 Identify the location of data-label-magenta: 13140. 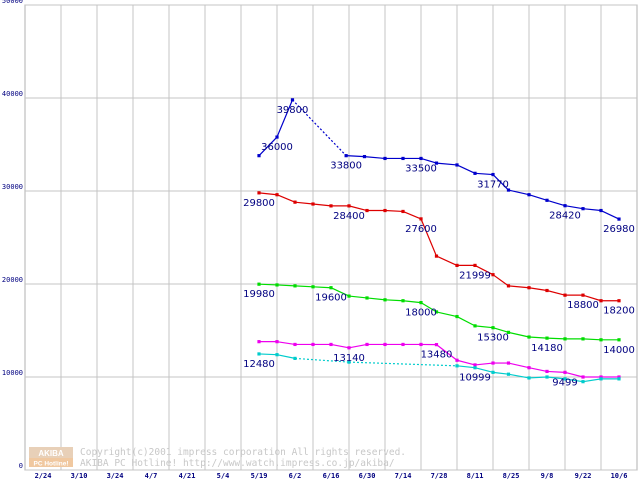
(349, 358).